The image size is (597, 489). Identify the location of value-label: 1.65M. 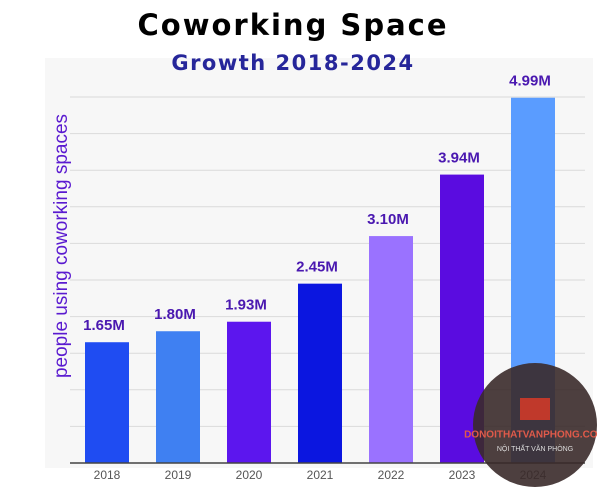
(104, 325).